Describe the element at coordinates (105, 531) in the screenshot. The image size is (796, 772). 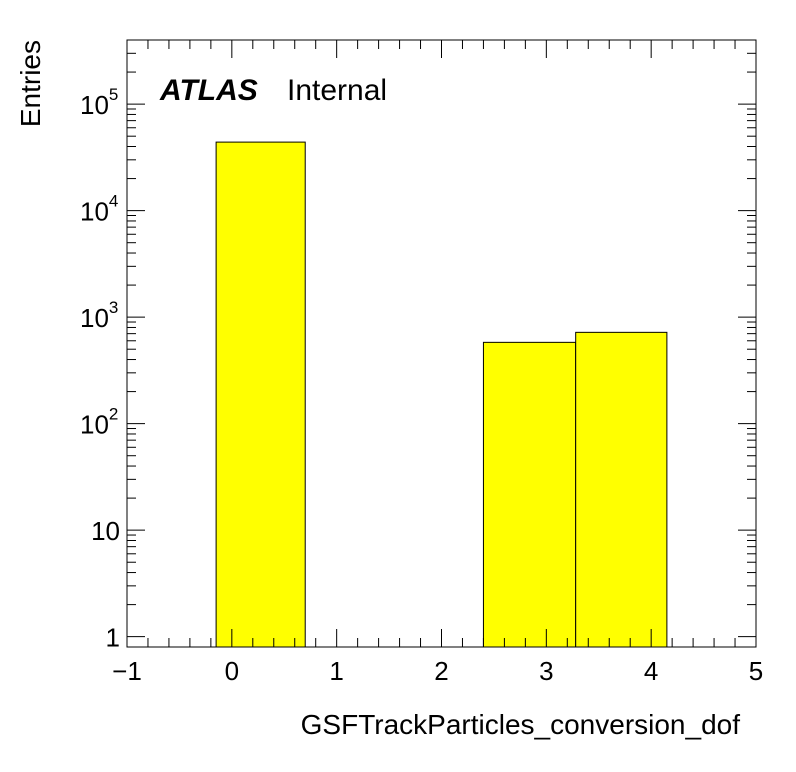
I see `y-tick-label: 10` at that location.